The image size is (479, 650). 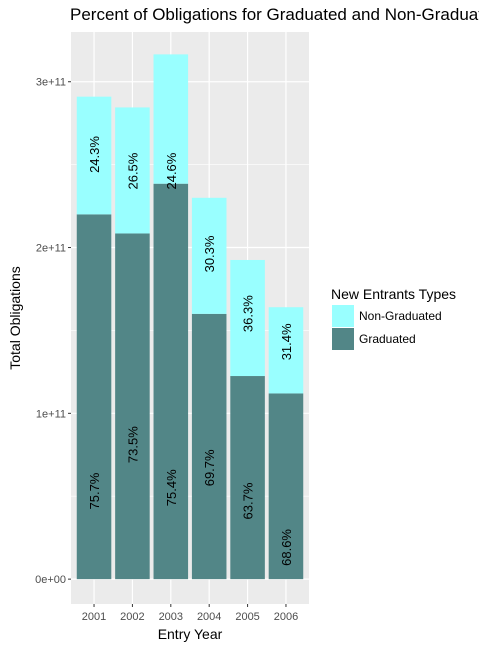 I want to click on bar-graduated-2004, so click(x=209, y=446).